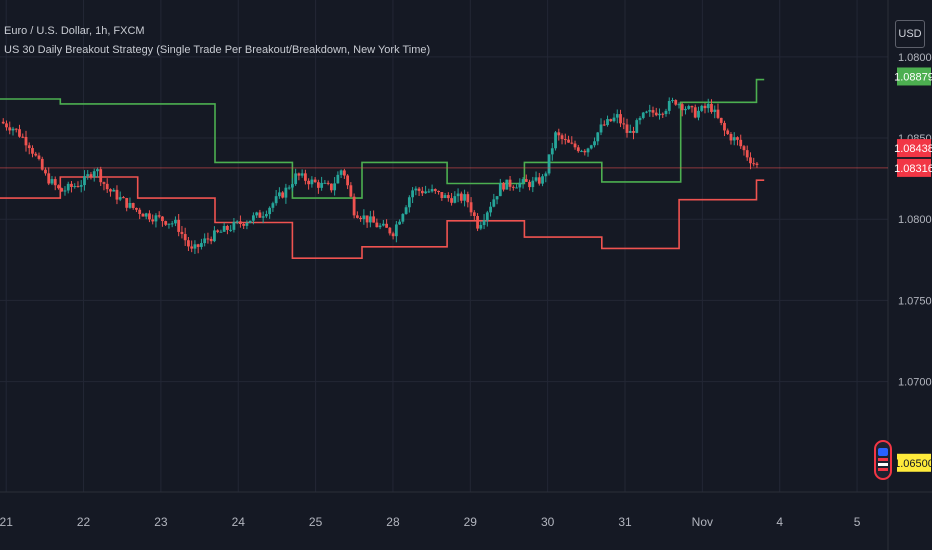  I want to click on x-tick-label-10: 4, so click(779, 522).